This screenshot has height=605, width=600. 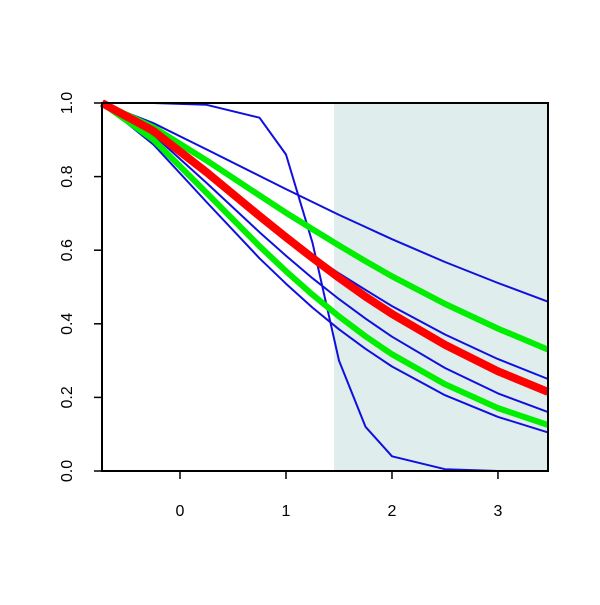 What do you see at coordinates (67, 103) in the screenshot?
I see `y-tick-label: 1.0` at bounding box center [67, 103].